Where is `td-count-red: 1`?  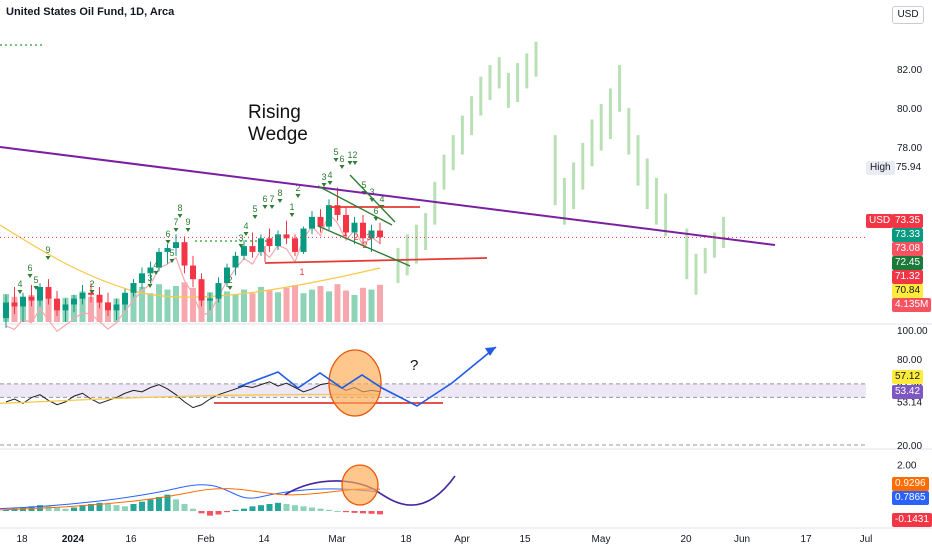 td-count-red: 1 is located at coordinates (301, 272).